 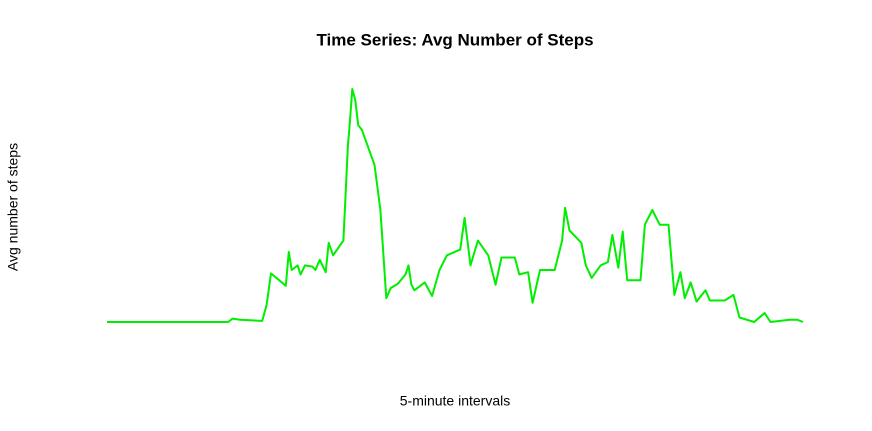 I want to click on chart-title: Time Series: Avg Number of Steps, so click(x=454, y=39).